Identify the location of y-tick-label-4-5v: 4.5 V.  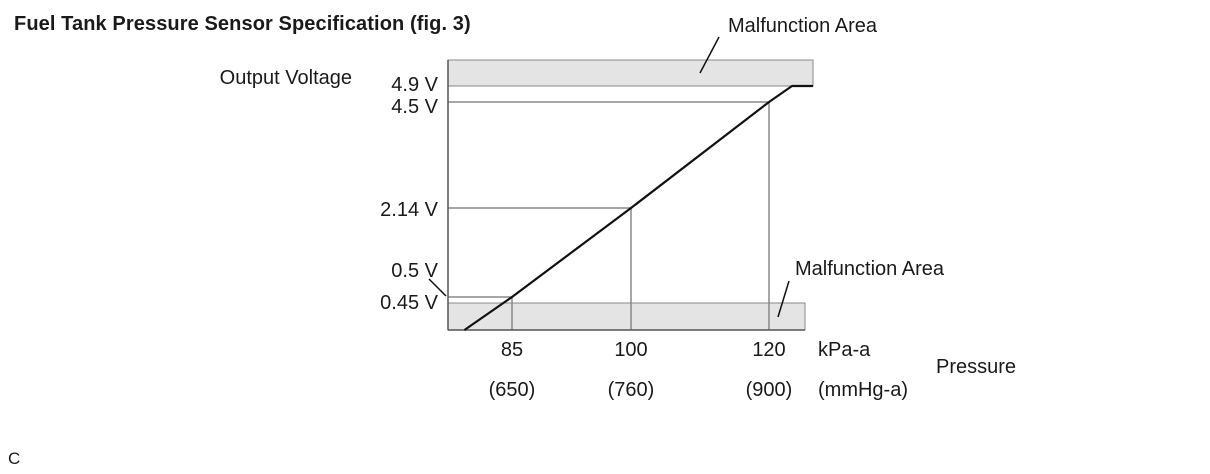
(414, 107).